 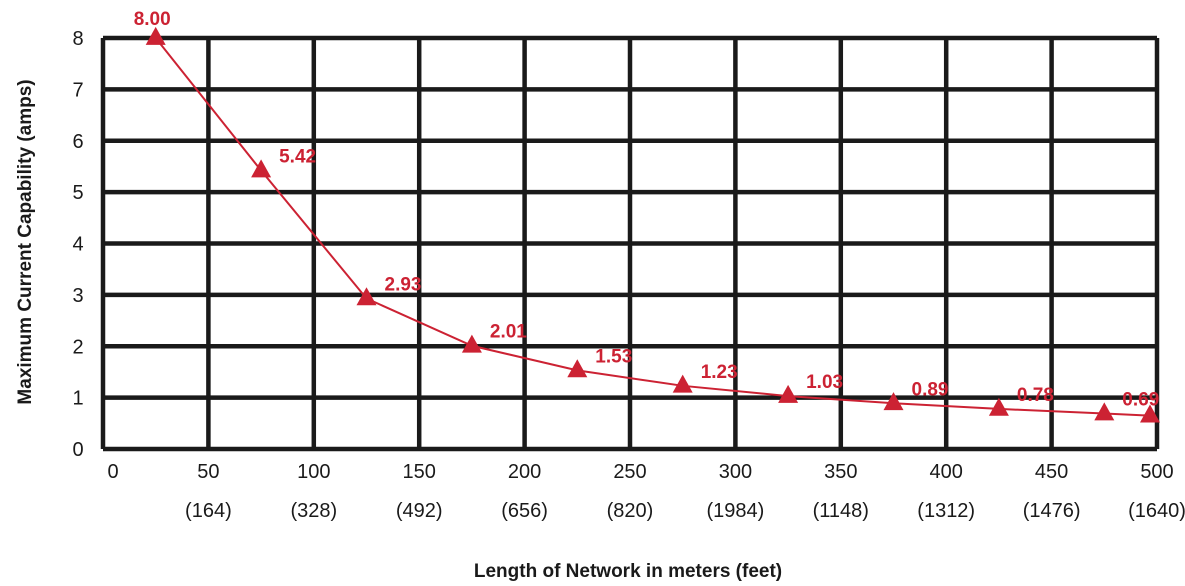 What do you see at coordinates (630, 511) in the screenshot?
I see `x-feet-label: (820)` at bounding box center [630, 511].